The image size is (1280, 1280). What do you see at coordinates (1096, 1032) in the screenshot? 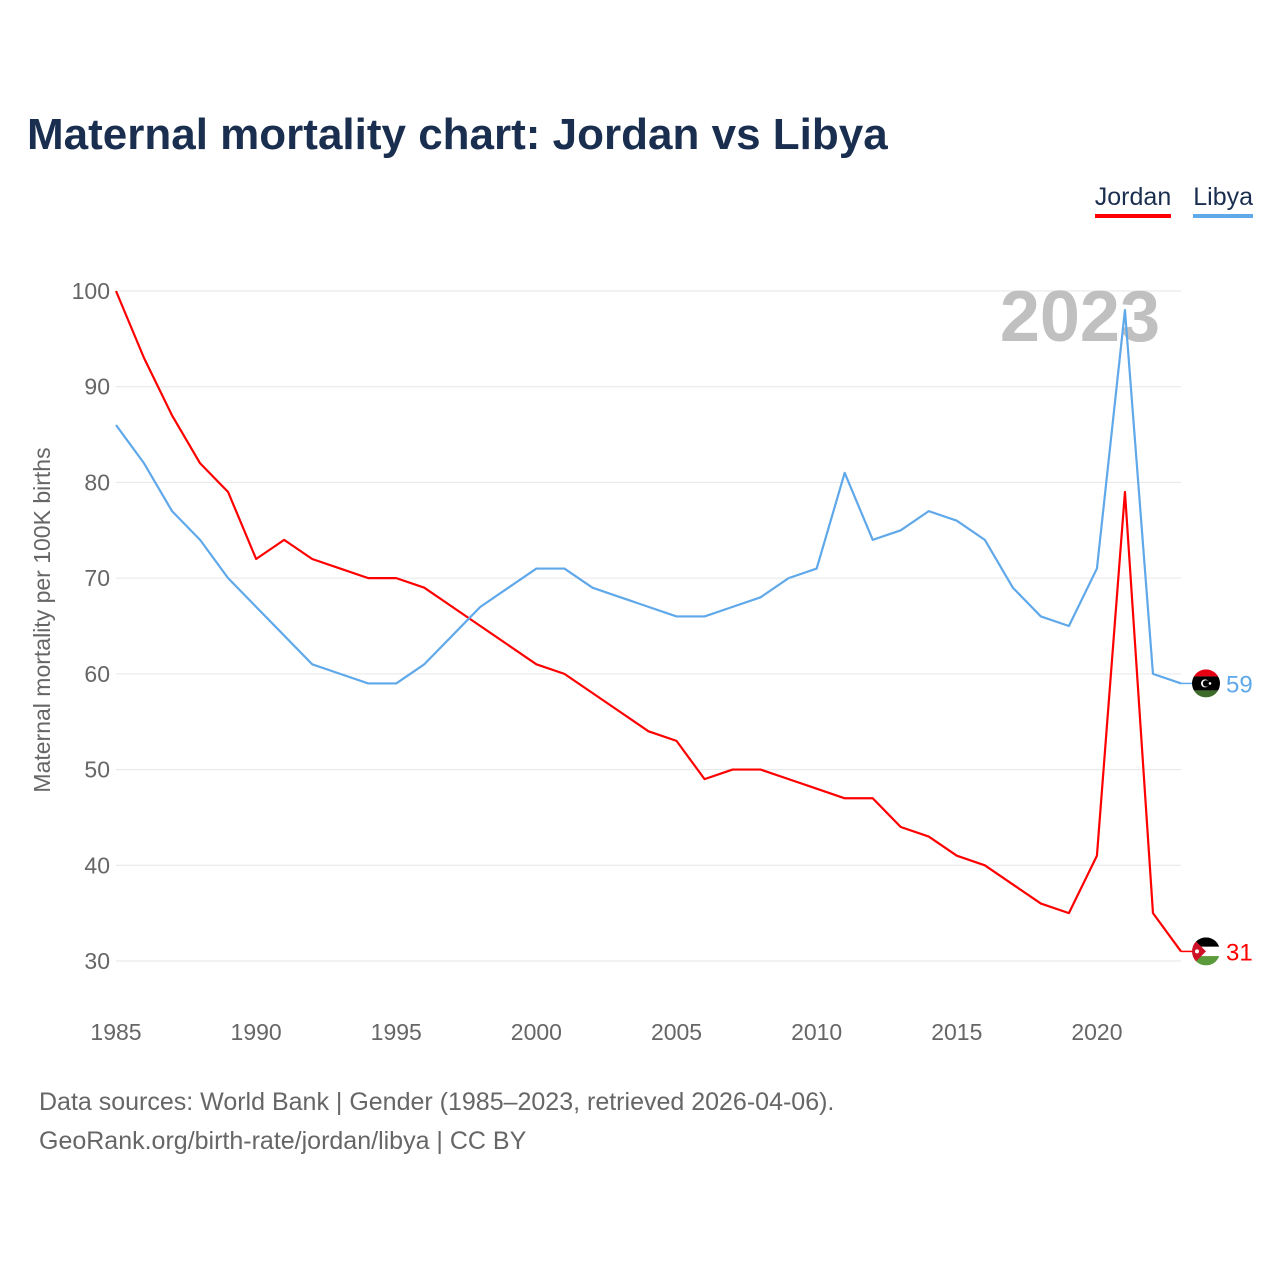
I see `x-tick-label: 2020` at bounding box center [1096, 1032].